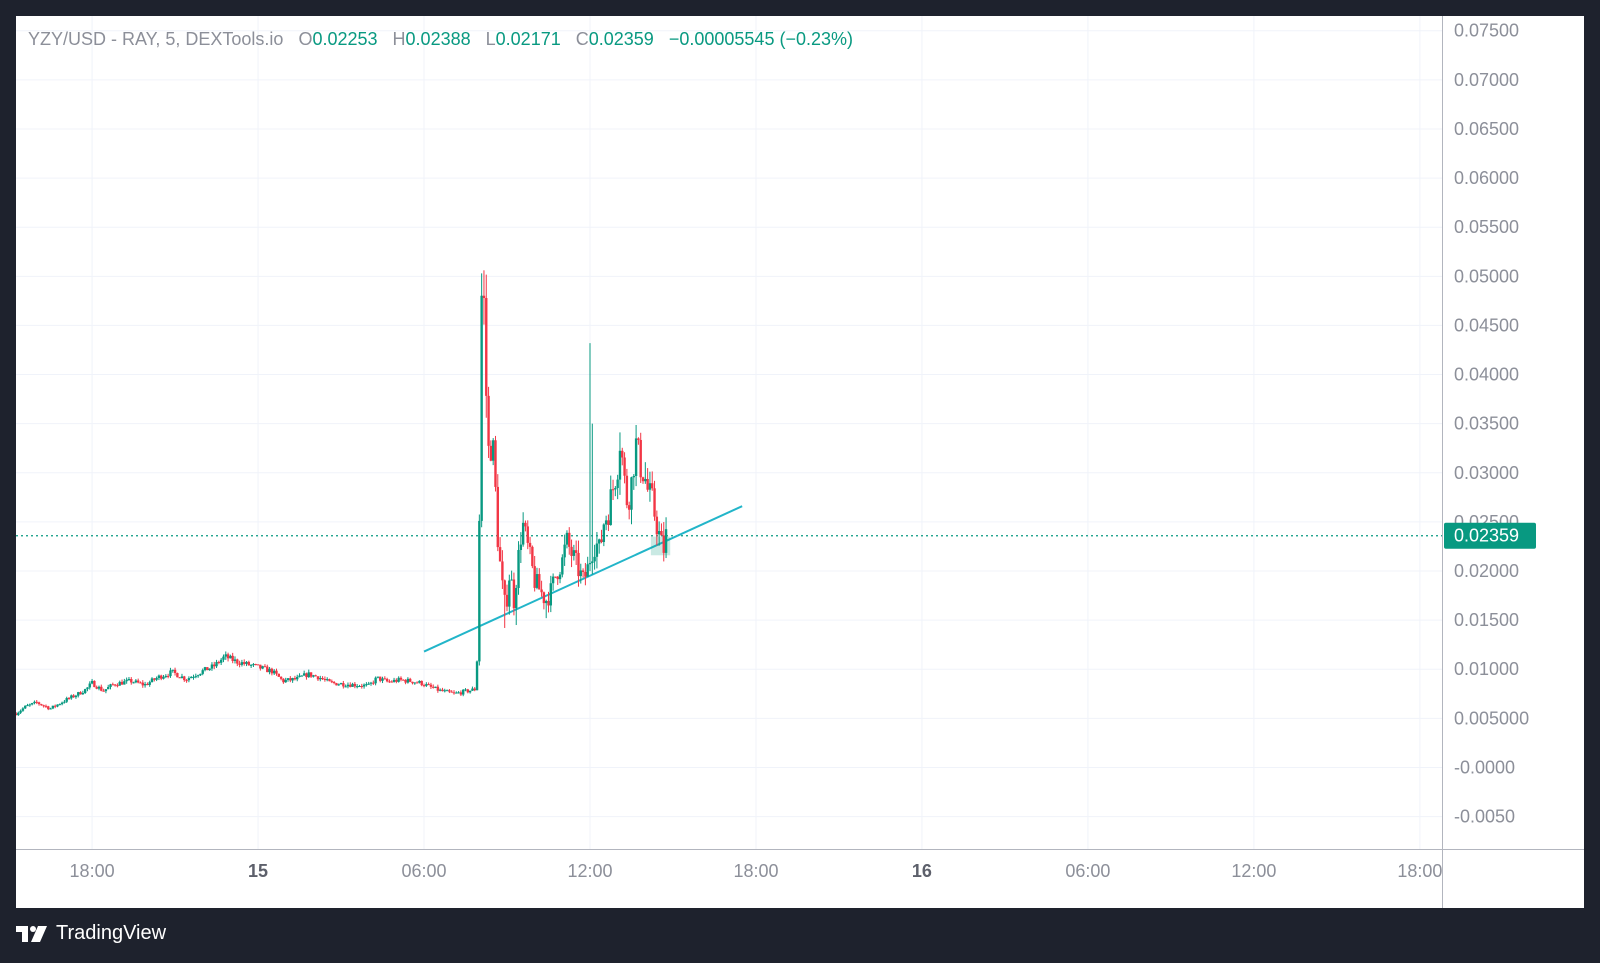 This screenshot has width=1600, height=963. What do you see at coordinates (922, 871) in the screenshot?
I see `x-tick-label: 16` at bounding box center [922, 871].